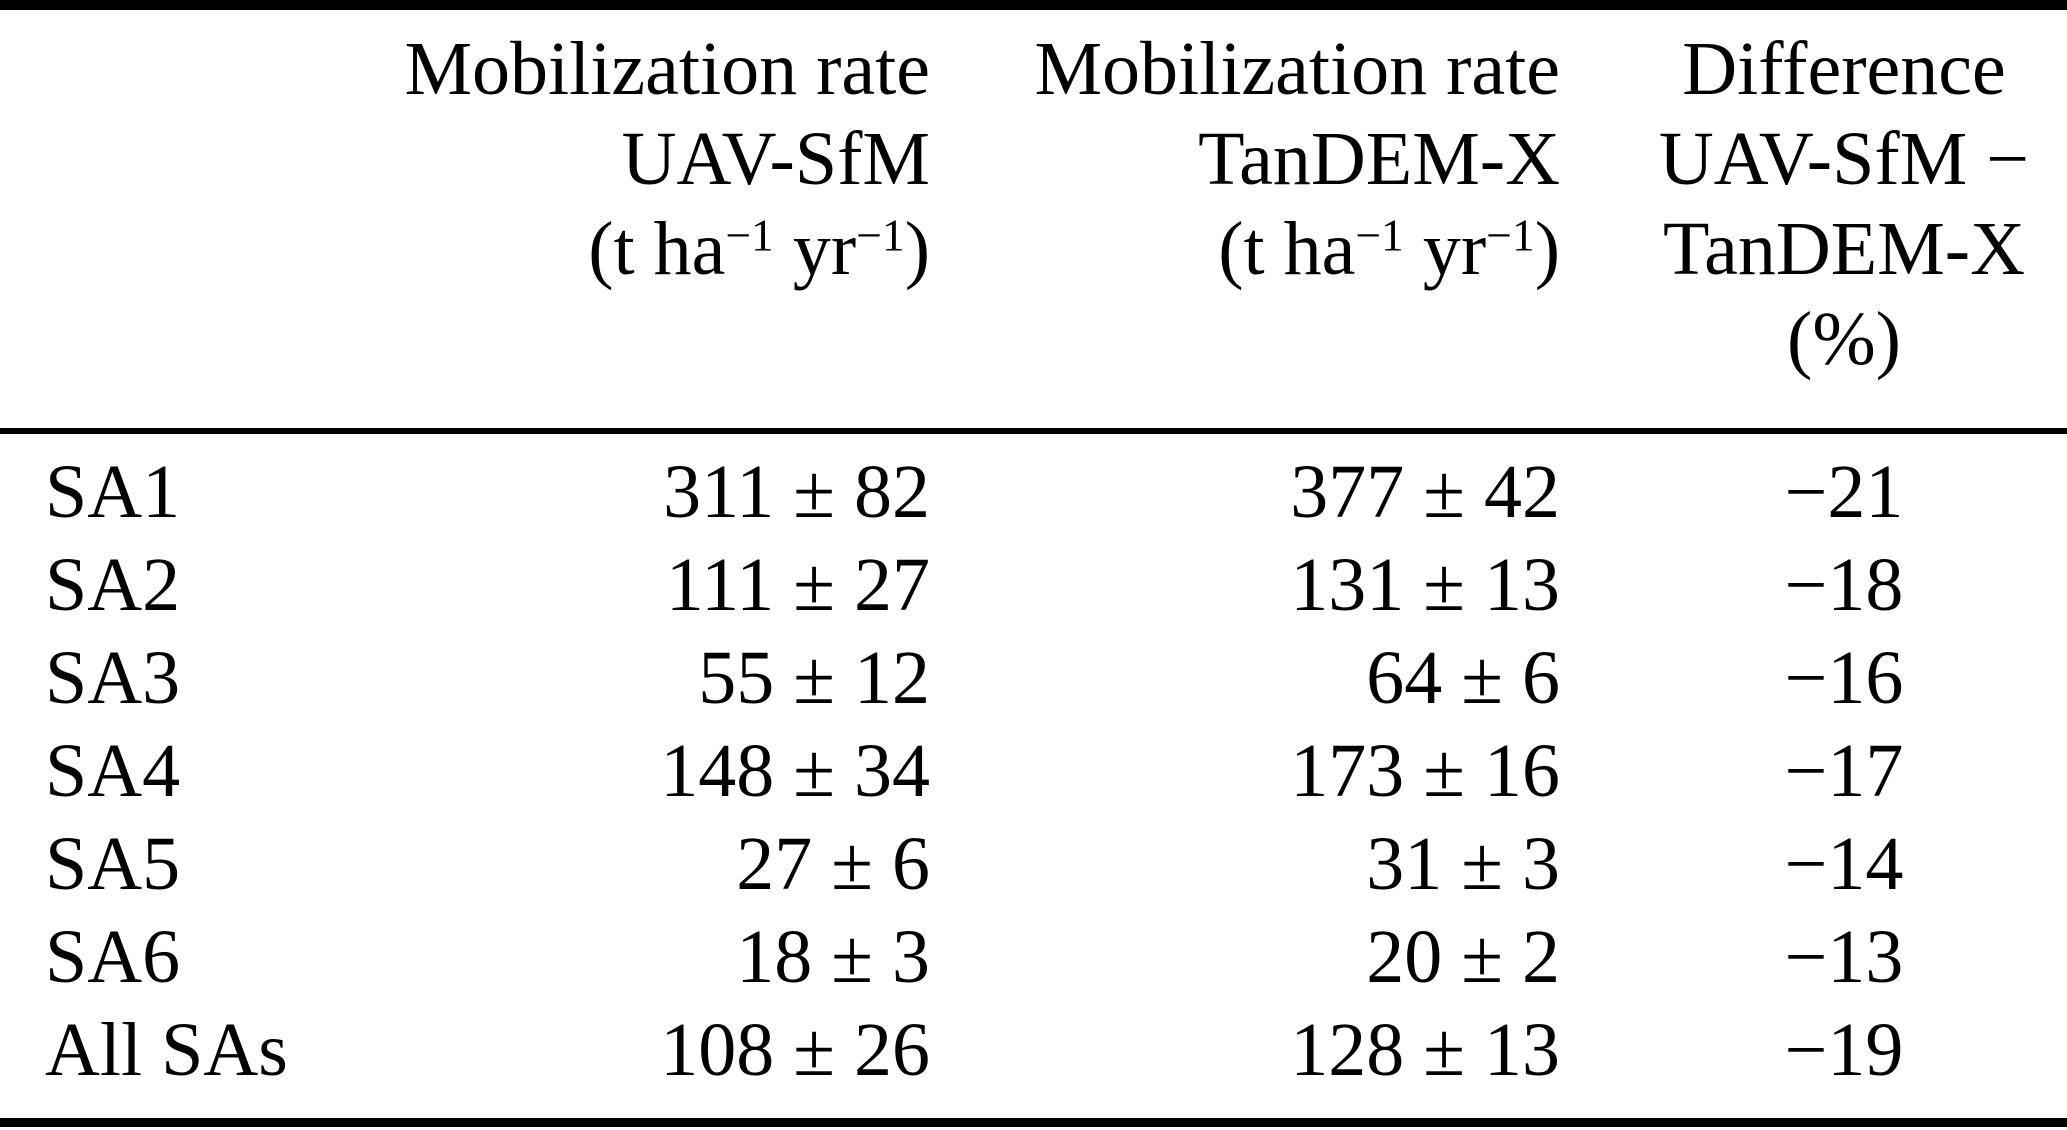 Image resolution: width=2067 pixels, height=1130 pixels. I want to click on header-uav-line2: UAV-SfM, so click(775, 159).